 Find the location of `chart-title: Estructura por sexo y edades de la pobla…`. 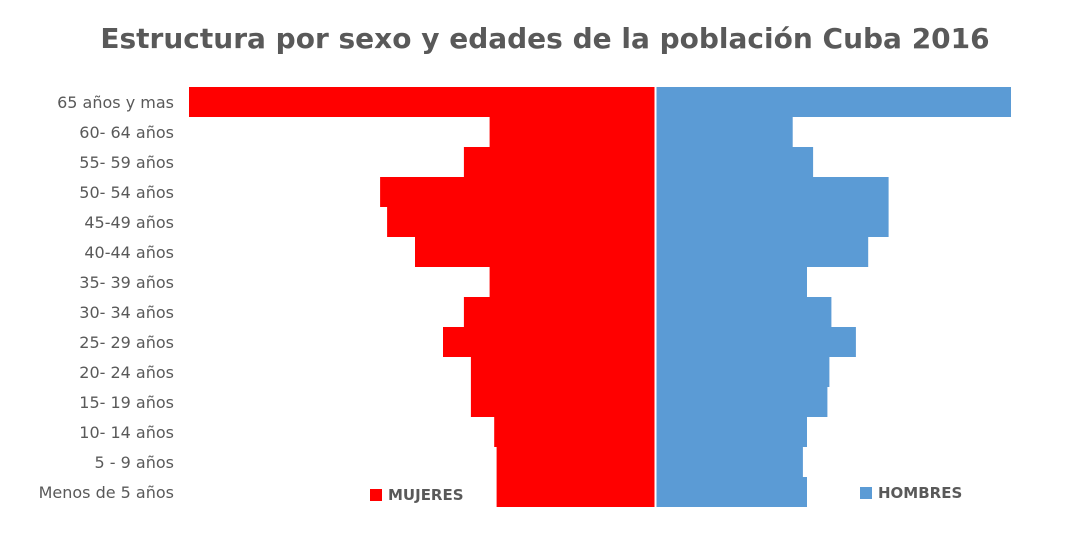

chart-title: Estructura por sexo y edades de la pobla… is located at coordinates (545, 38).